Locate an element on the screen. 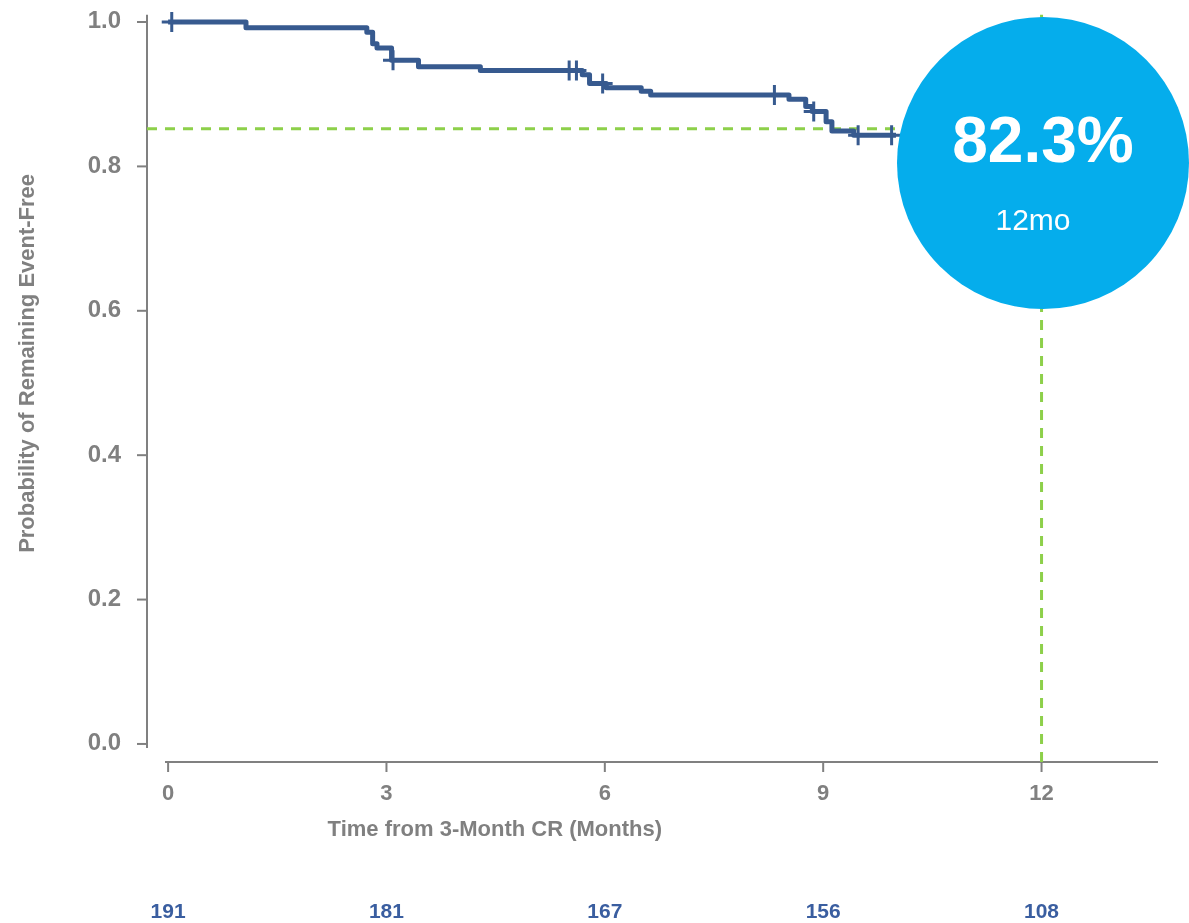 This screenshot has height=923, width=1189. x-tick-label: 0 is located at coordinates (168, 792).